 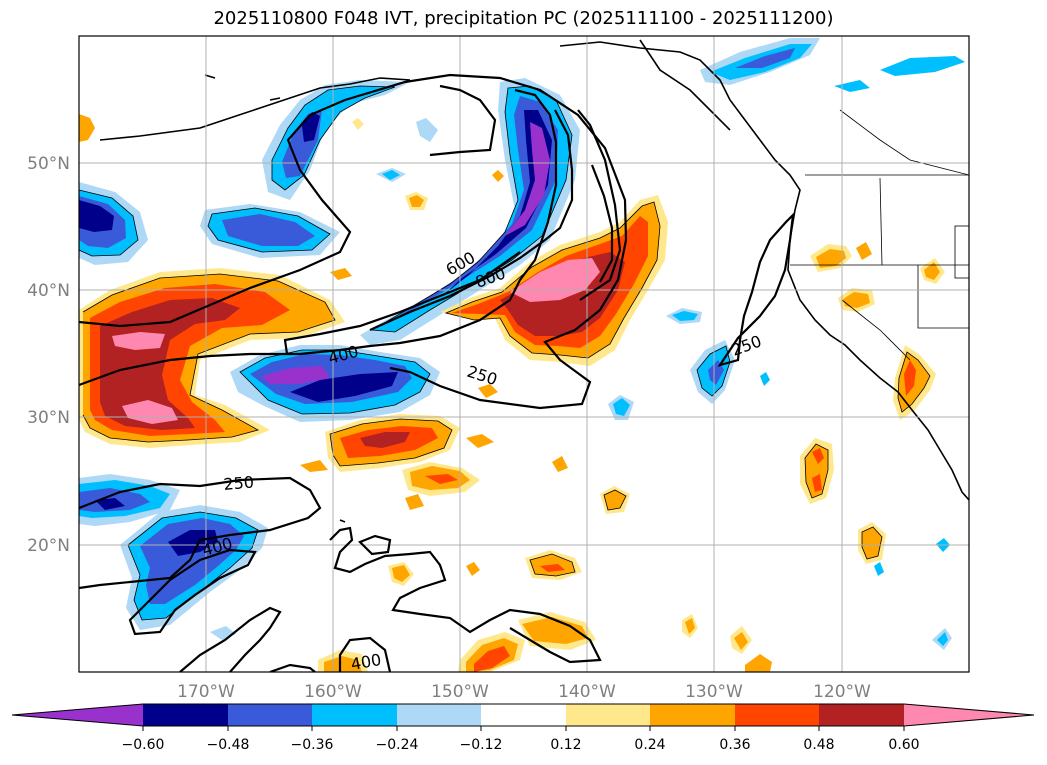 What do you see at coordinates (587, 692) in the screenshot?
I see `lon-label: 140°W` at bounding box center [587, 692].